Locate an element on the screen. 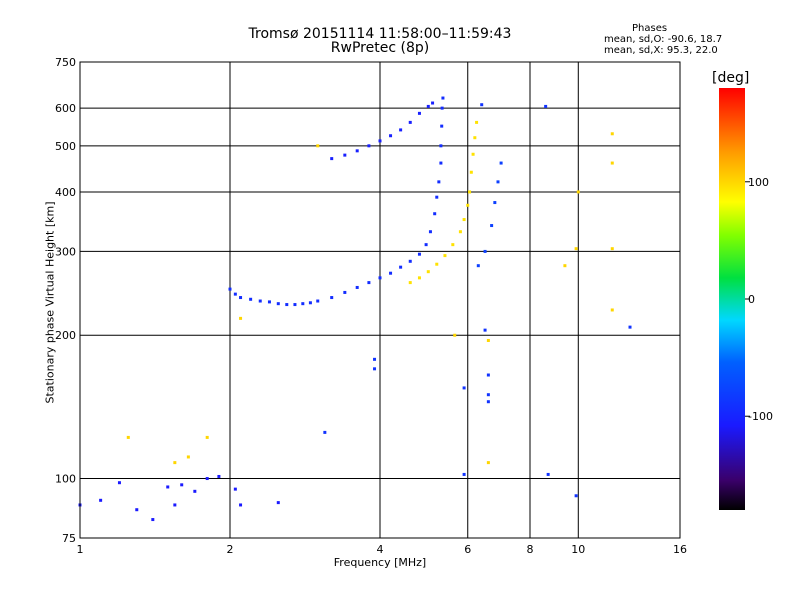 The width and height of the screenshot is (800, 600). y-tick-label: 300 is located at coordinates (65, 251).